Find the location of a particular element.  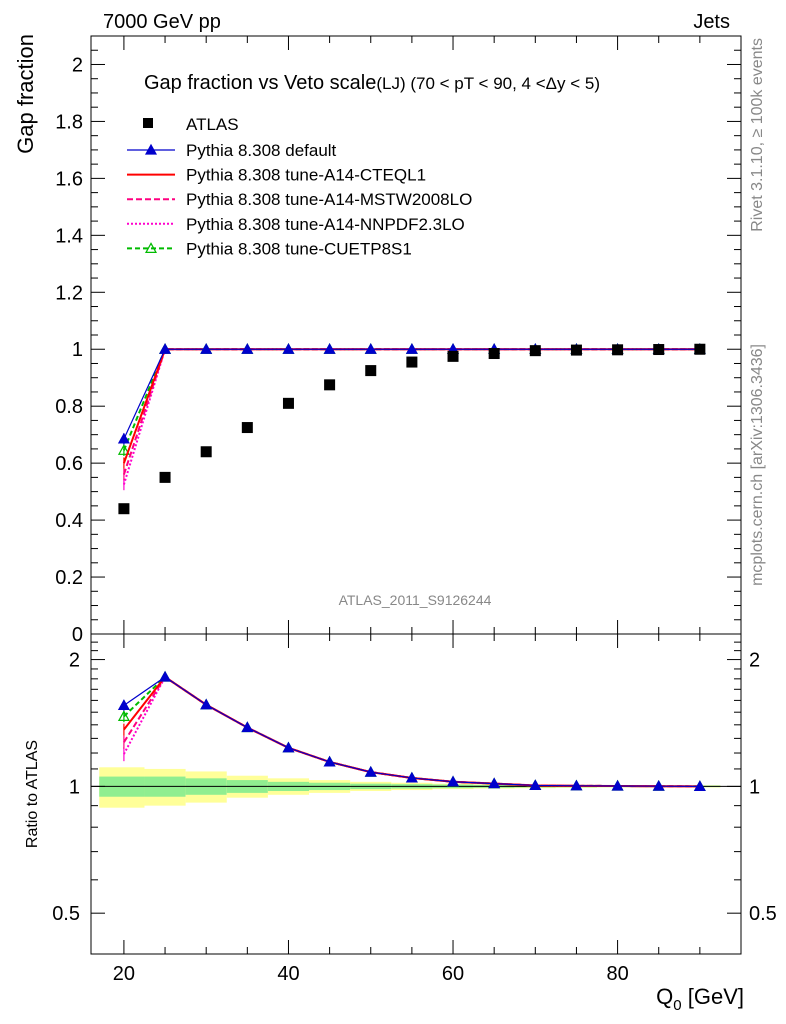

ratio-uncertainty-bands is located at coordinates (410, 787).